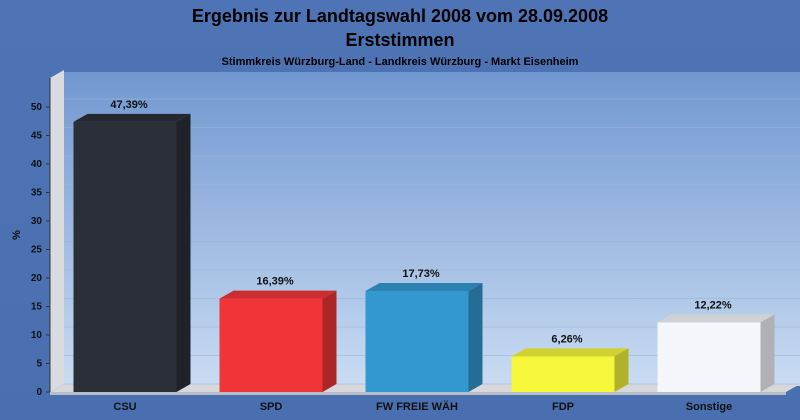 Image resolution: width=800 pixels, height=420 pixels. What do you see at coordinates (37, 221) in the screenshot?
I see `y-tick-label: 30` at bounding box center [37, 221].